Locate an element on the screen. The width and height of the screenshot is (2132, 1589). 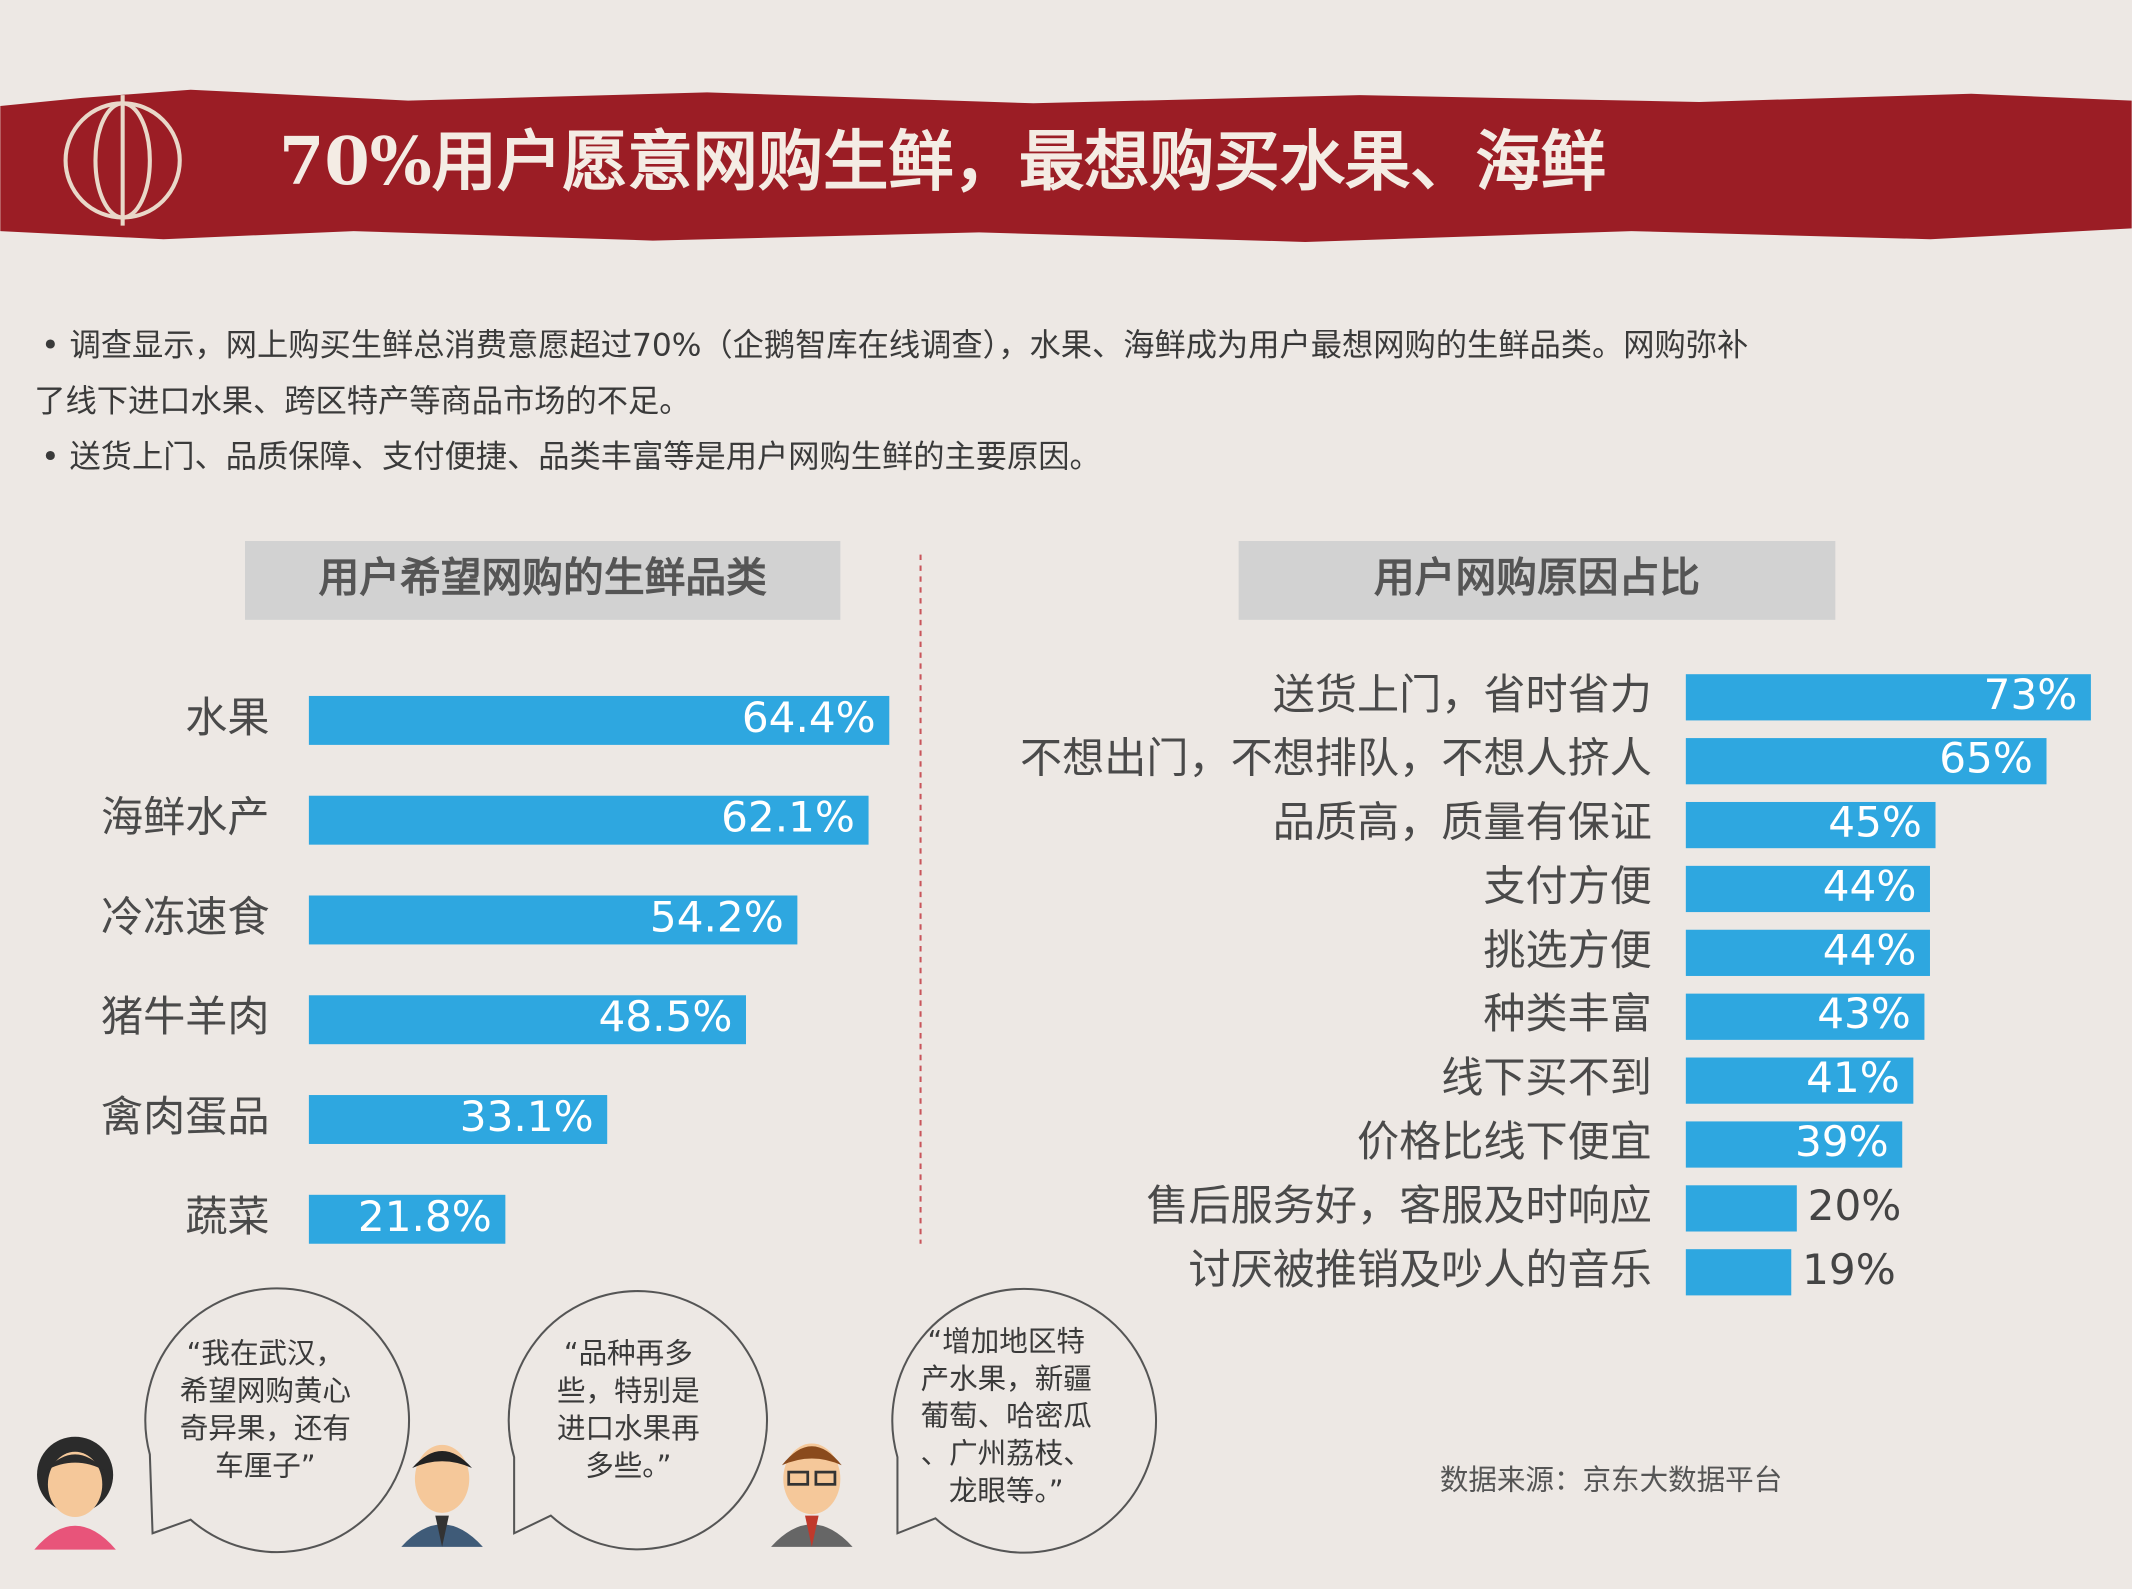
category-label: 水果 is located at coordinates (227, 717).